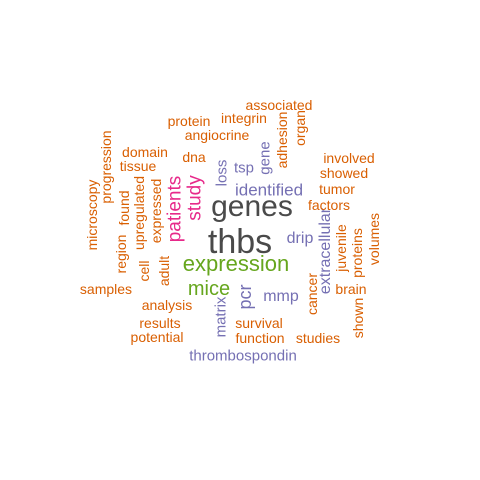 The height and width of the screenshot is (480, 480). What do you see at coordinates (124, 208) in the screenshot?
I see `word-found: found` at bounding box center [124, 208].